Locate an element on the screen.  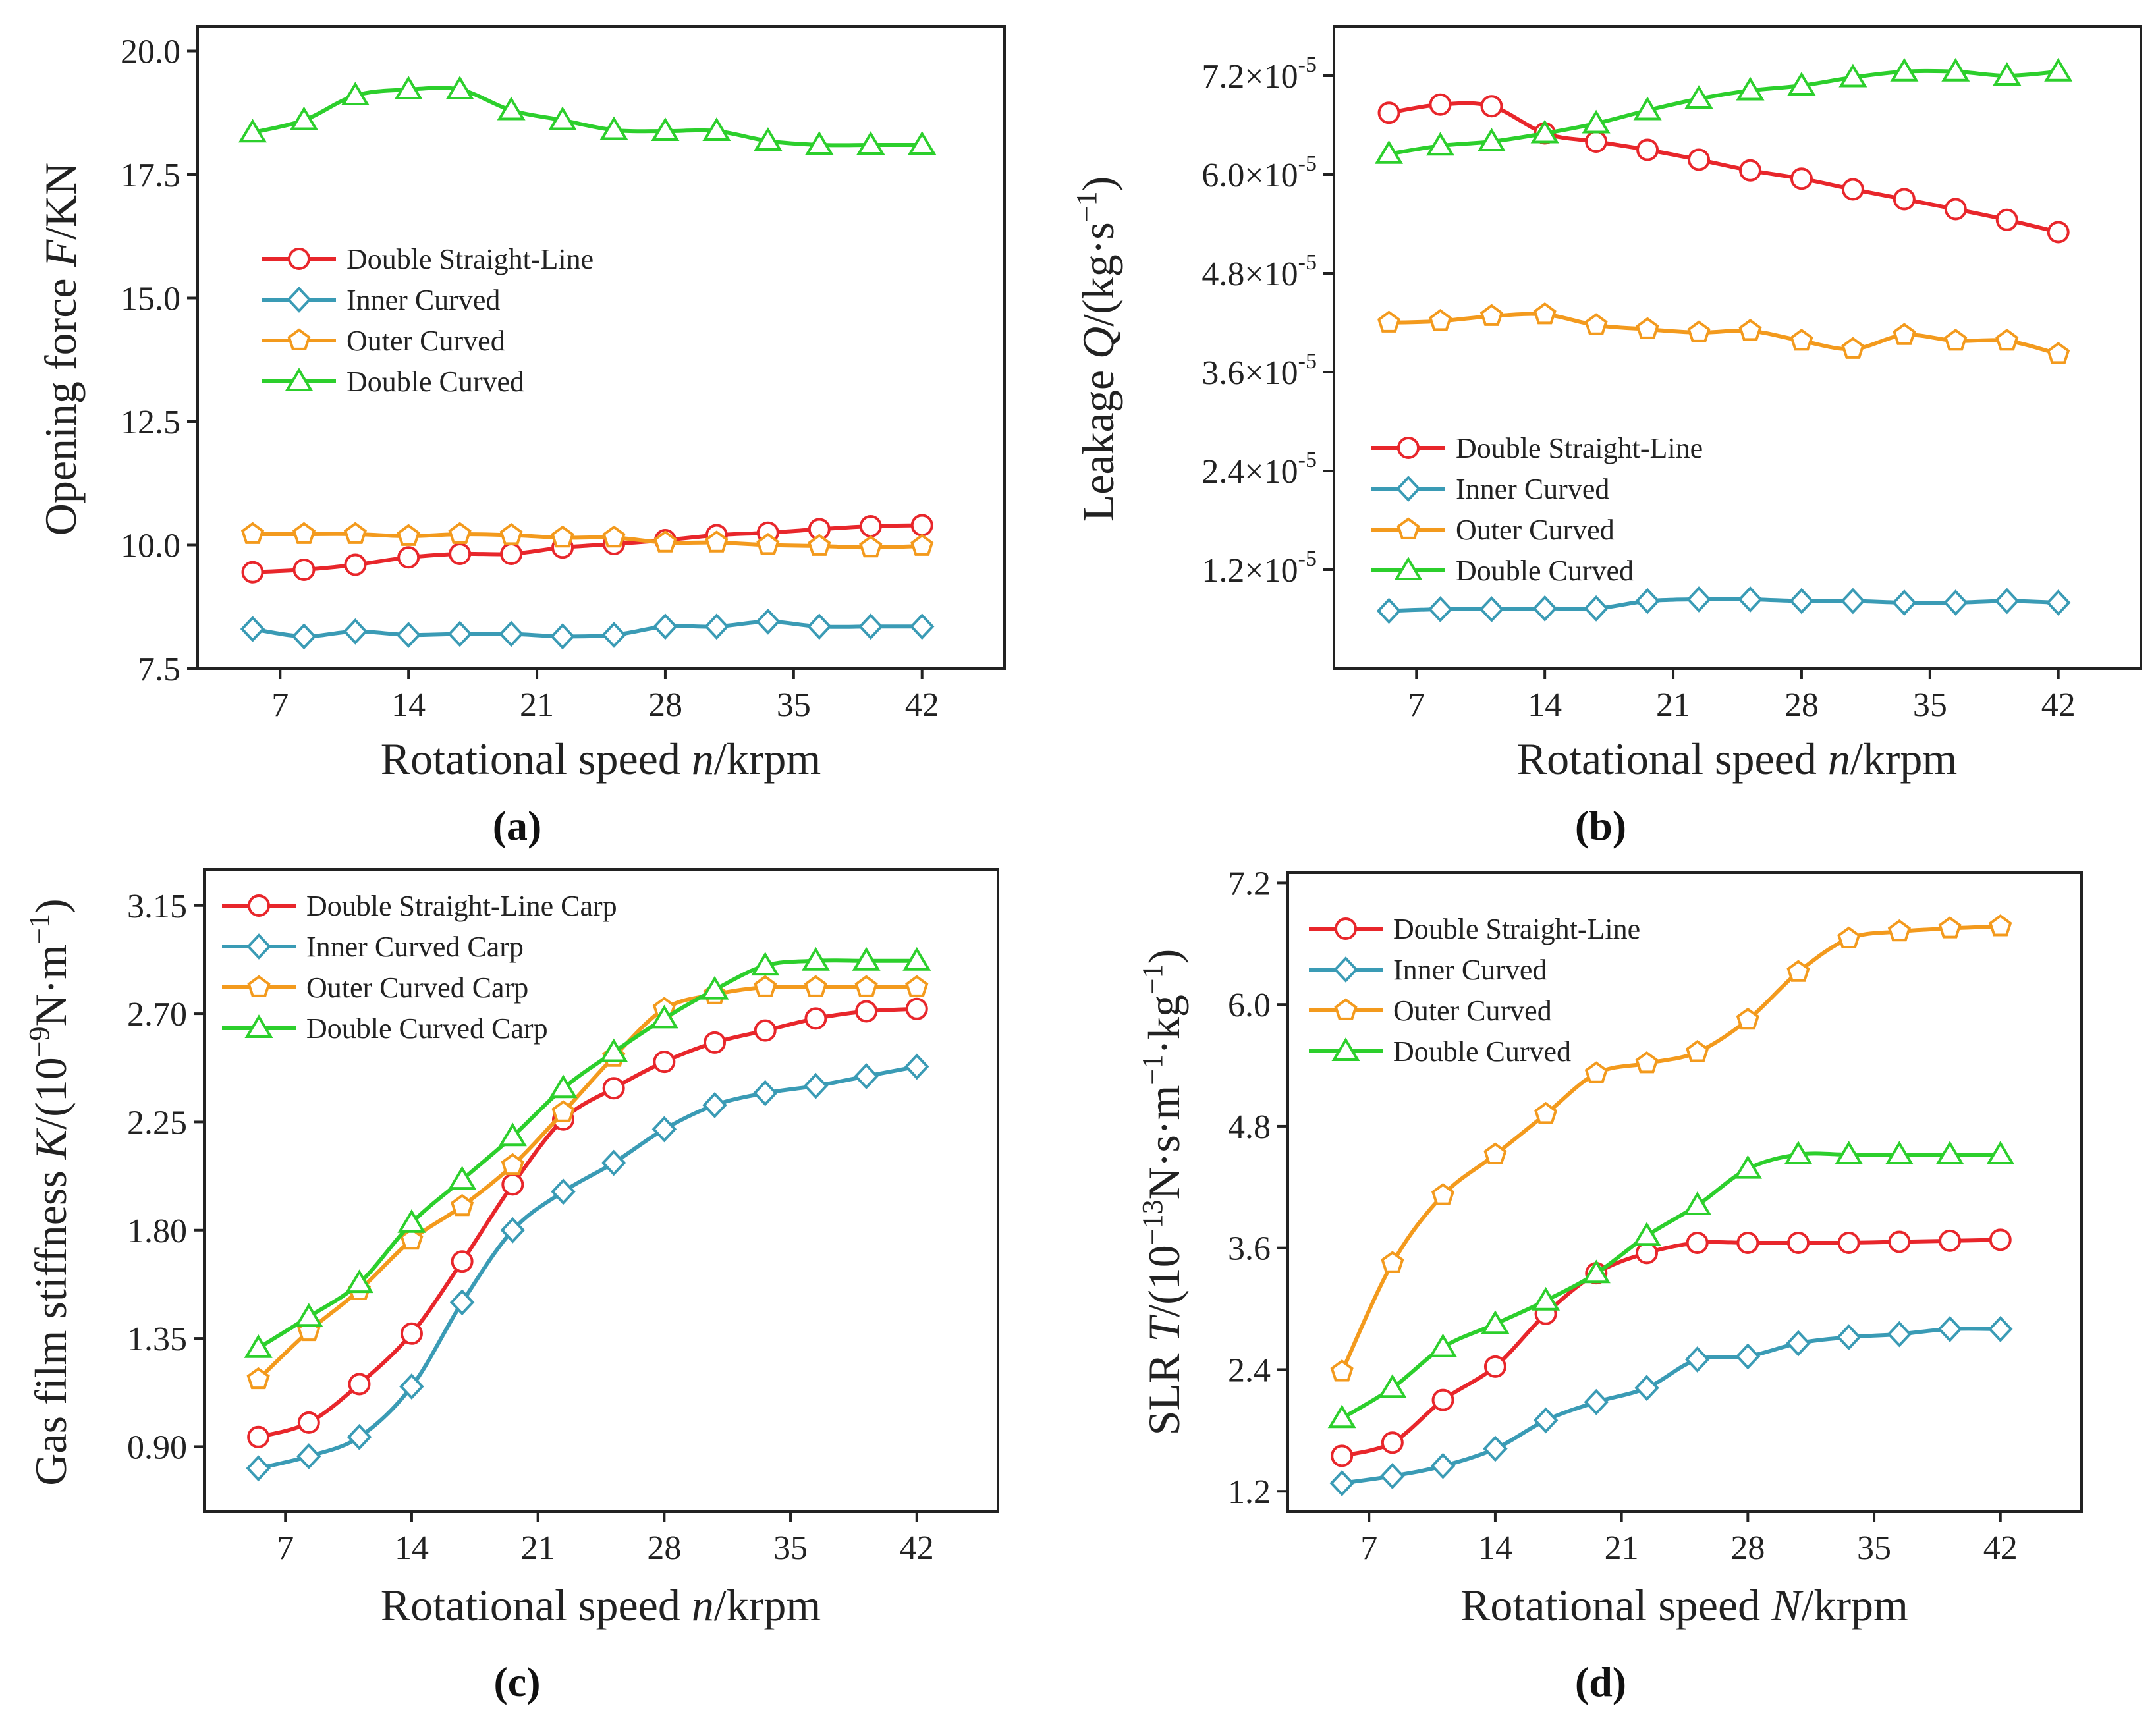
legend-label: Outer Curved is located at coordinates (1536, 530).